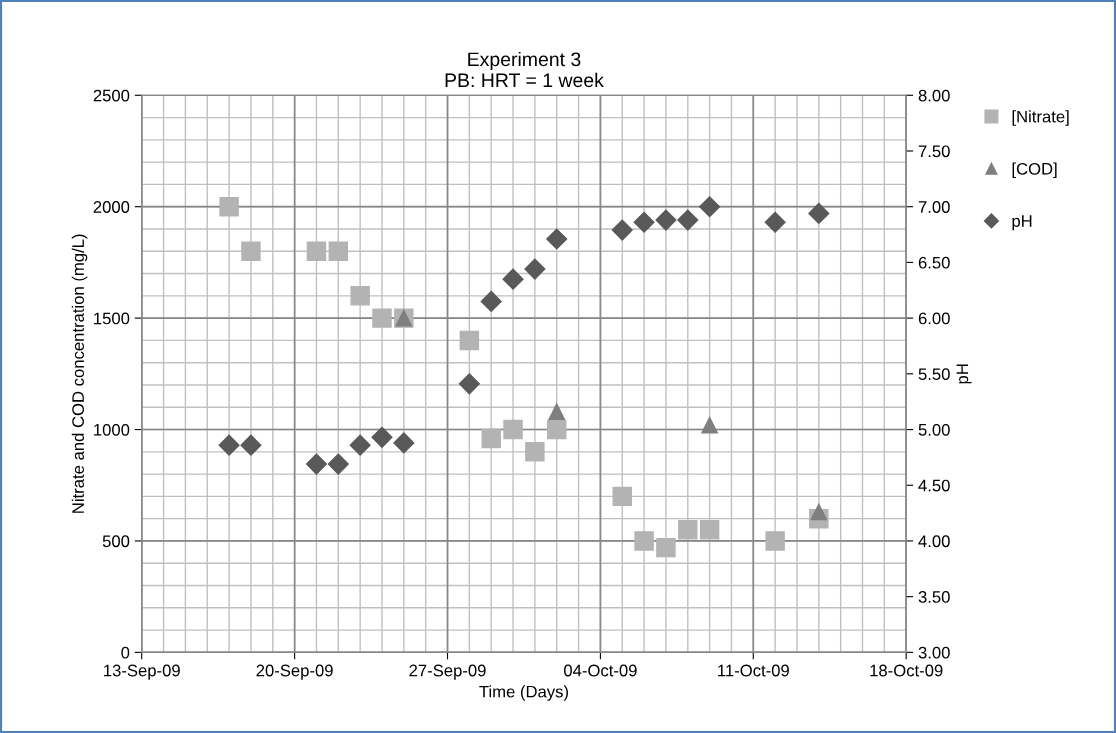 This screenshot has height=733, width=1116. What do you see at coordinates (753, 670) in the screenshot?
I see `x-tick-label: 11-Oct-09` at bounding box center [753, 670].